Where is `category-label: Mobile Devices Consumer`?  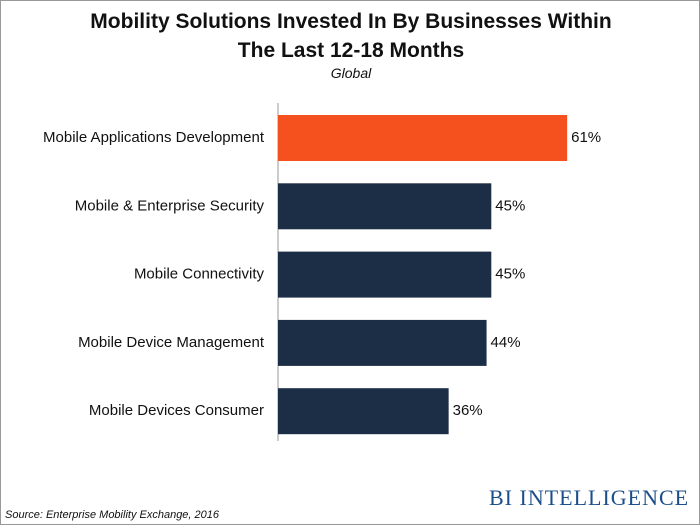 category-label: Mobile Devices Consumer is located at coordinates (176, 410).